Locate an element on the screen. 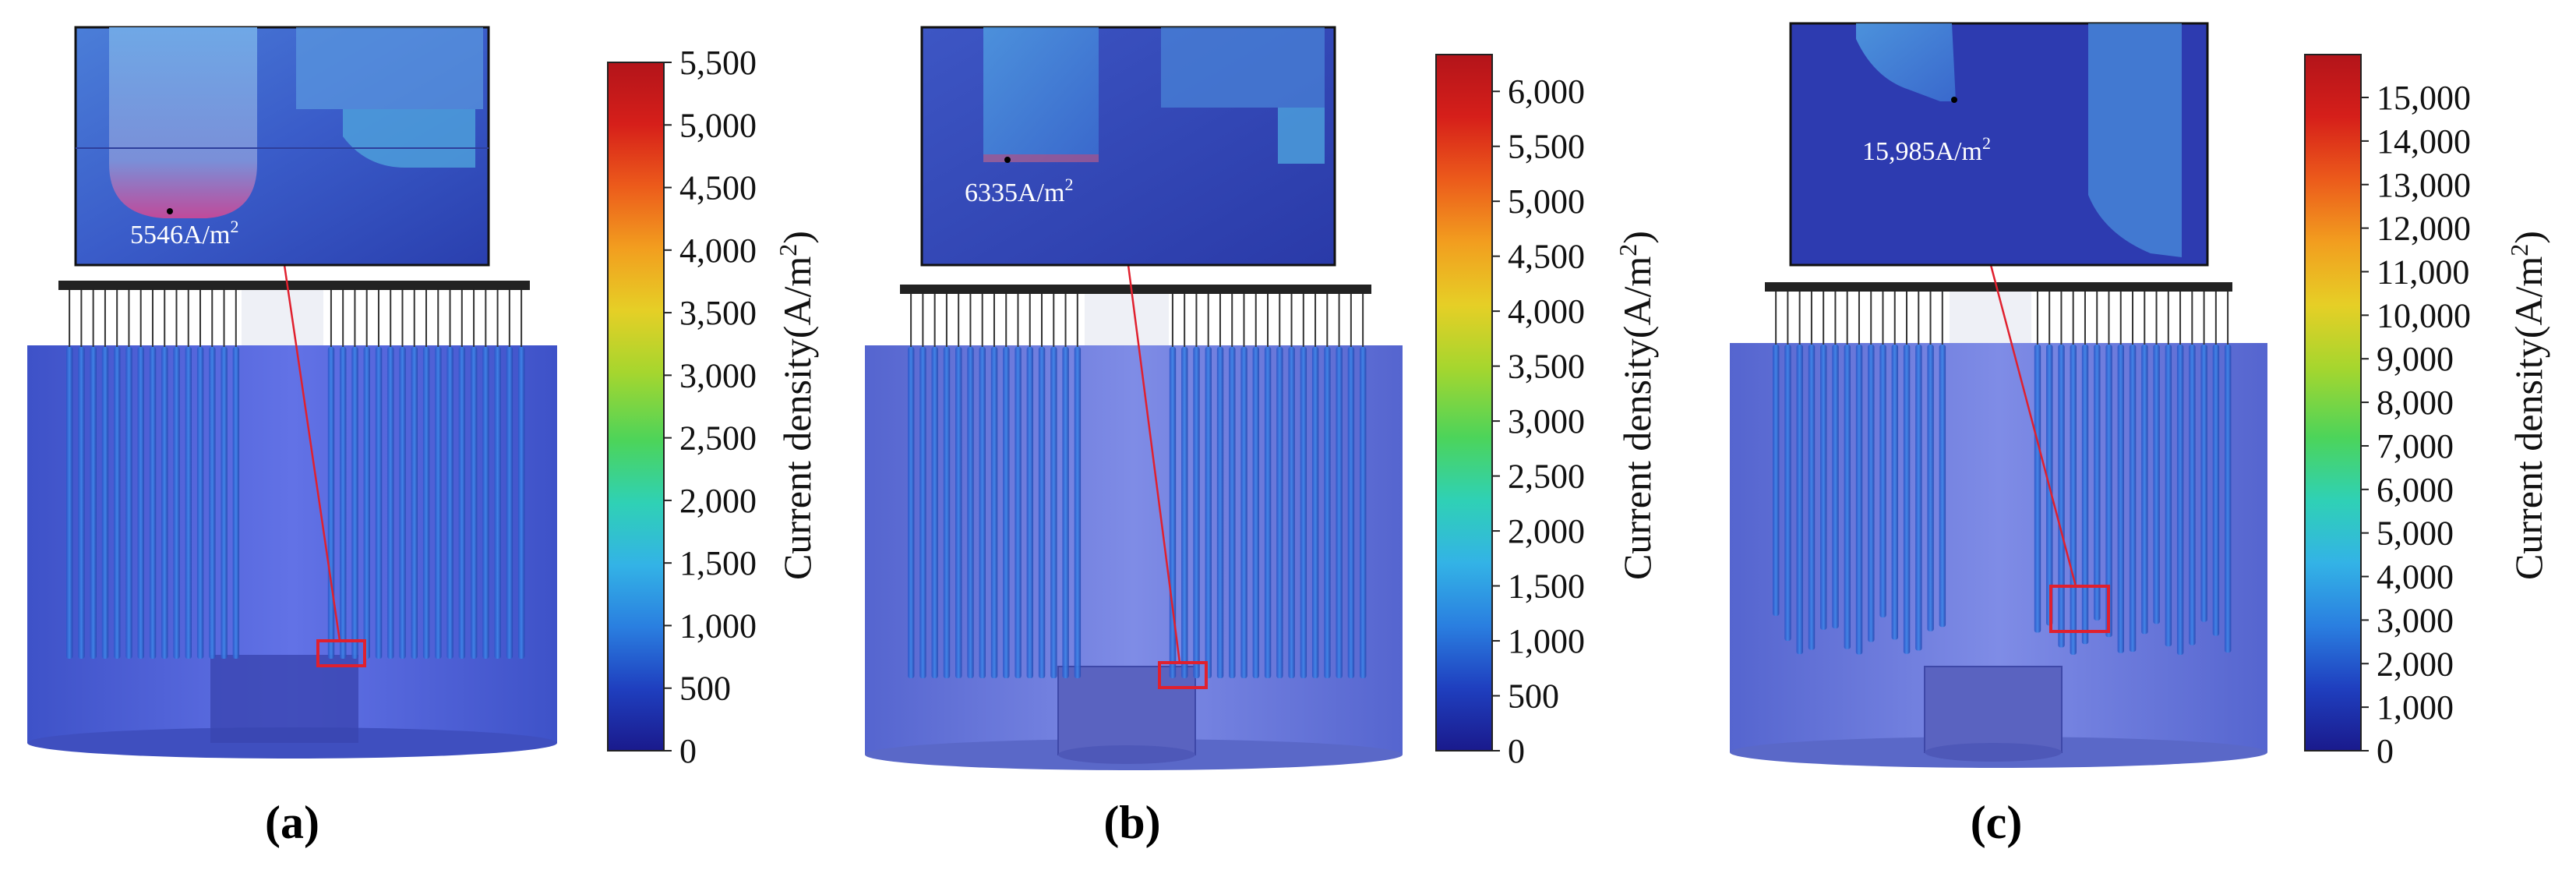 Image resolution: width=2576 pixels, height=870 pixels. colorbar-tick-label: 12,000 is located at coordinates (2424, 229).